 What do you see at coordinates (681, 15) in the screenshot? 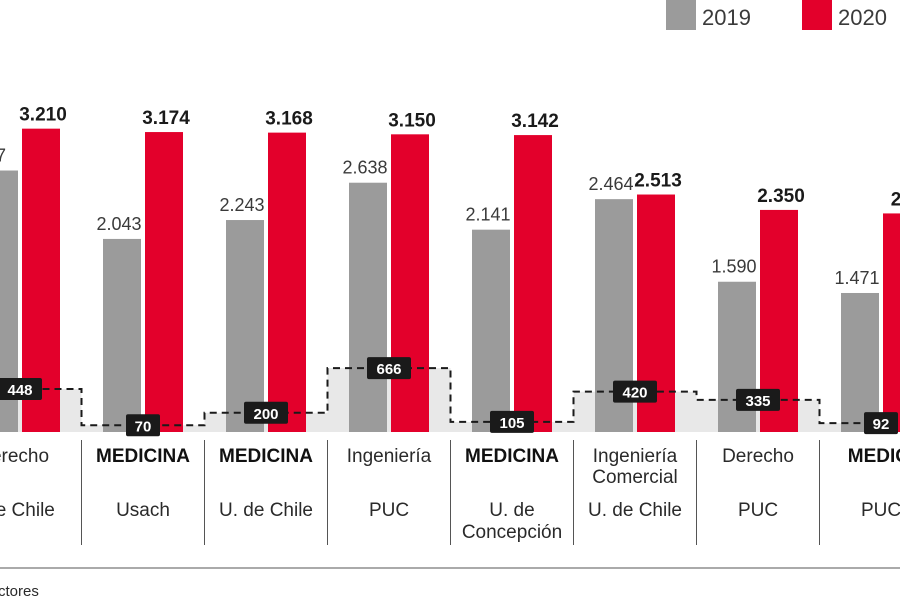
I see `legend-swatch-2019` at bounding box center [681, 15].